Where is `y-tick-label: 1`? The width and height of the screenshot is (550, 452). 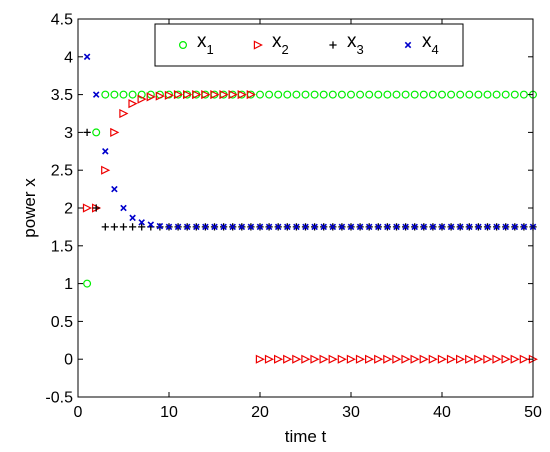 y-tick-label: 1 is located at coordinates (68, 284).